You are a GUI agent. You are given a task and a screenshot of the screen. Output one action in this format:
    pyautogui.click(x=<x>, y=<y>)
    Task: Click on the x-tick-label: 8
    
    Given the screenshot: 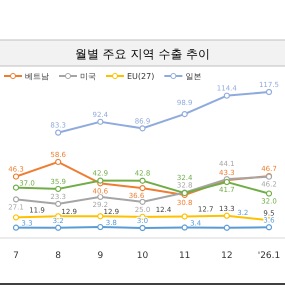 What is the action you would take?
    pyautogui.click(x=58, y=256)
    